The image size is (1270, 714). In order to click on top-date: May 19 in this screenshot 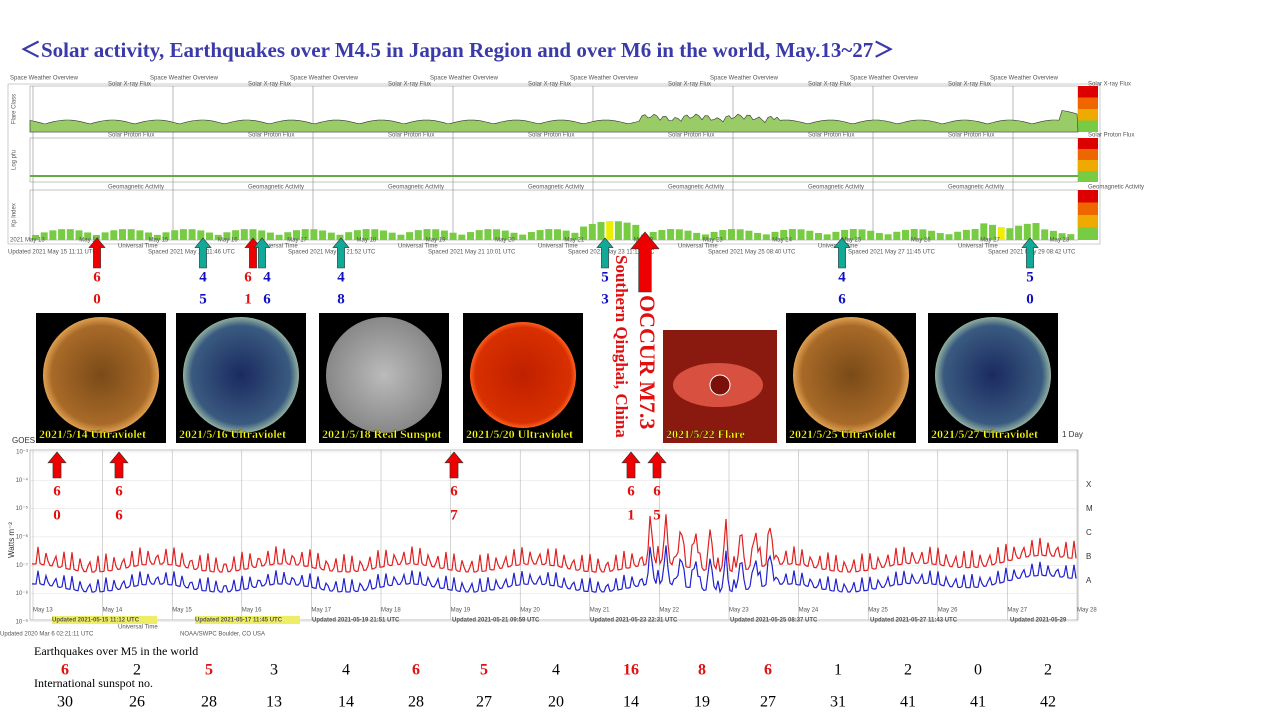, I will do `click(436, 241)`.